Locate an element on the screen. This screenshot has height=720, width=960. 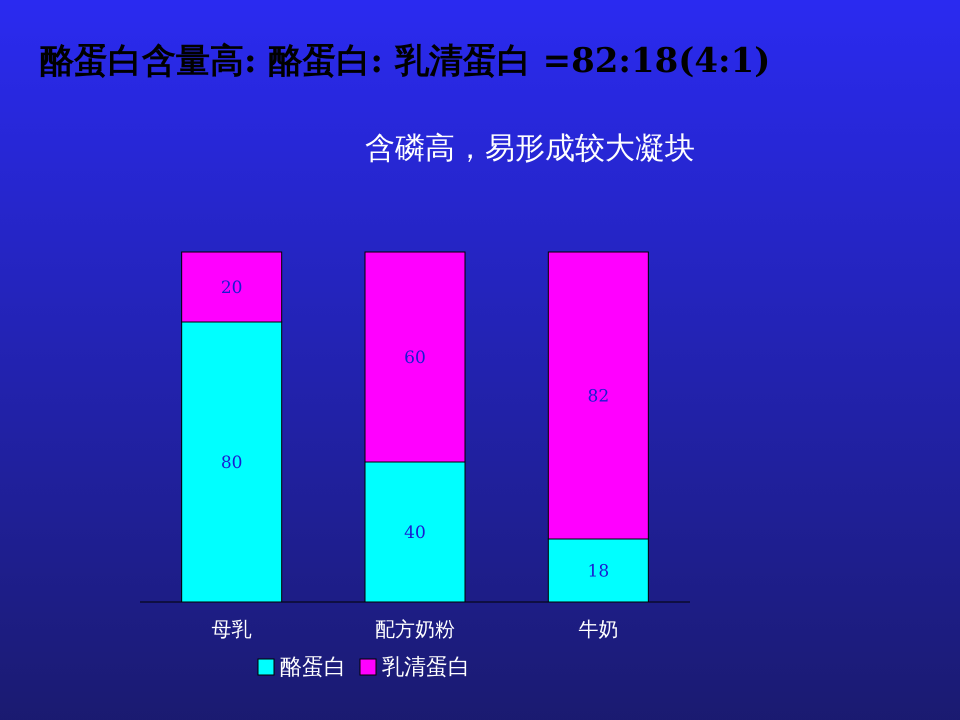
legend-label: 酪蛋白 is located at coordinates (313, 667).